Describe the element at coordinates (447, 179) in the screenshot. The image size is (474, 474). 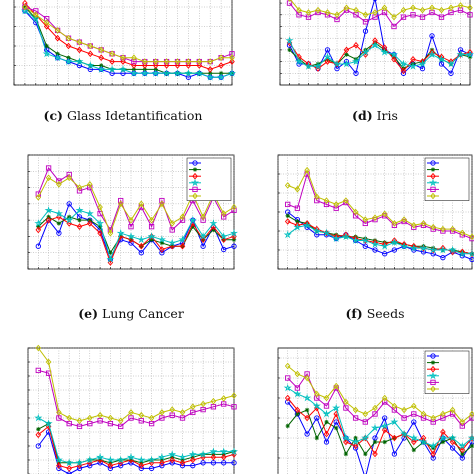
I see `legend` at that location.